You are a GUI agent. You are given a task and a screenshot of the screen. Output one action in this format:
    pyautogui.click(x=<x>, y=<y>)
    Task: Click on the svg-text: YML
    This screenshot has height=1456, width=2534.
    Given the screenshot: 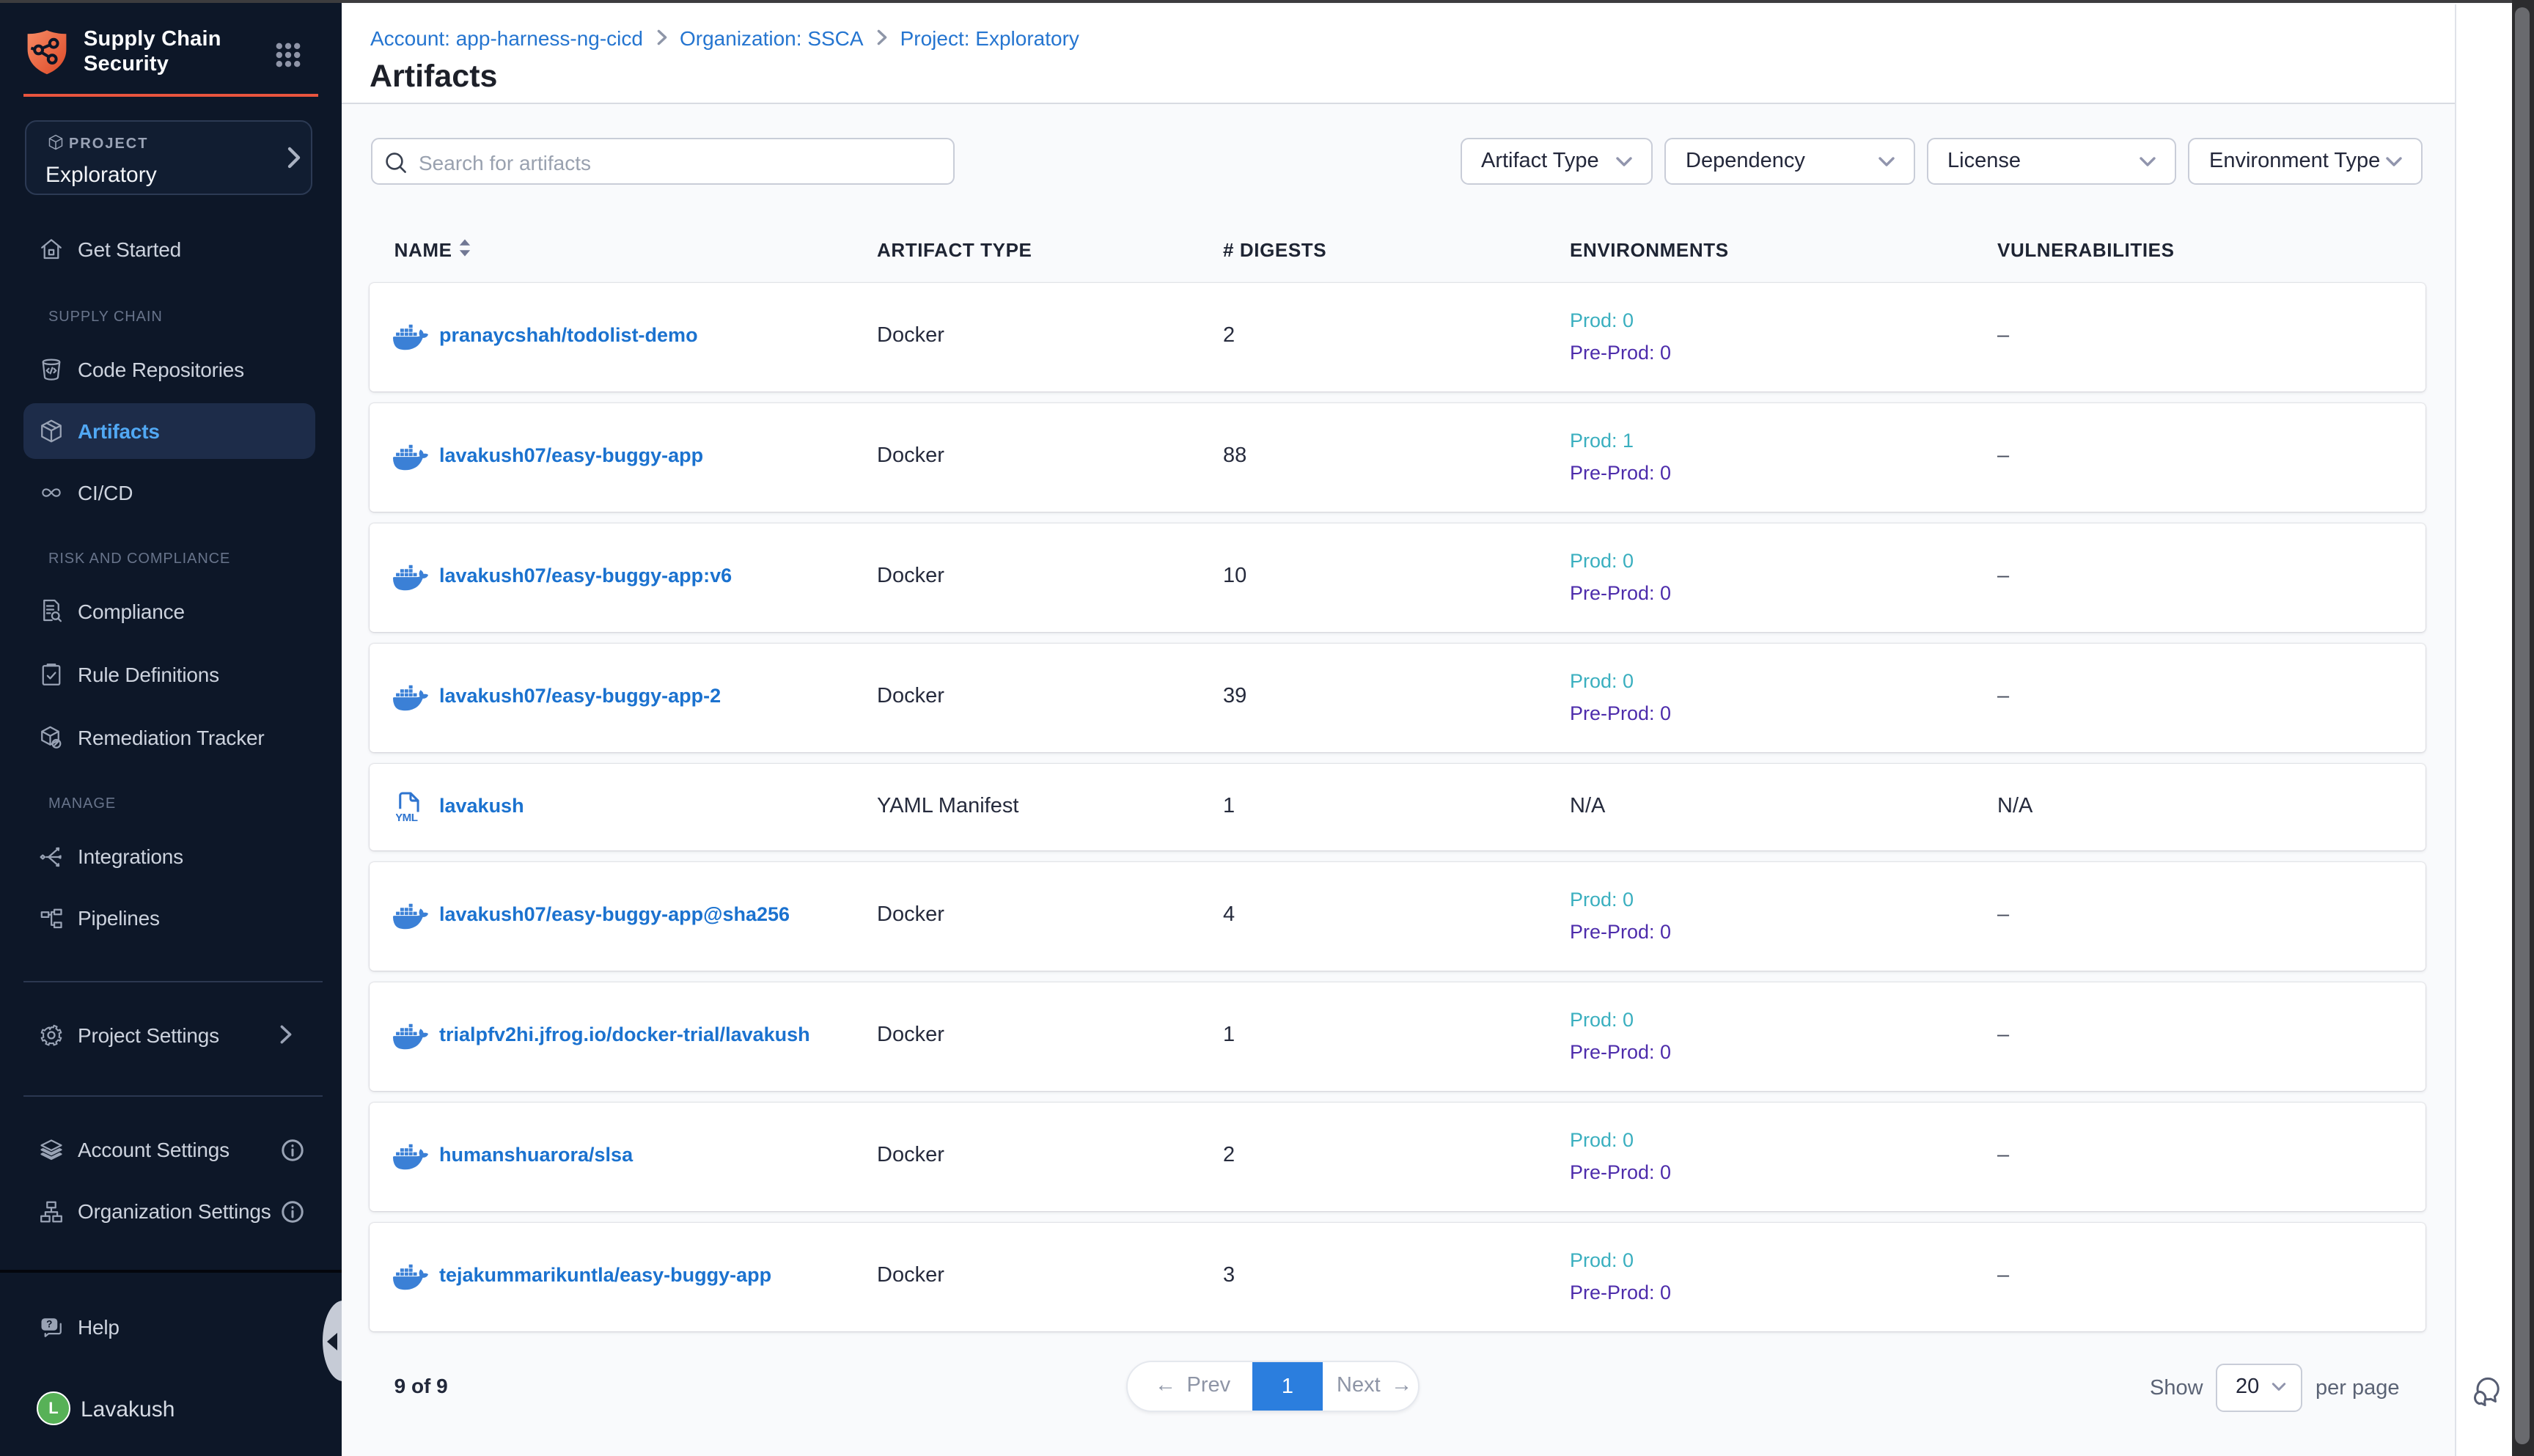 What is the action you would take?
    pyautogui.click(x=407, y=817)
    